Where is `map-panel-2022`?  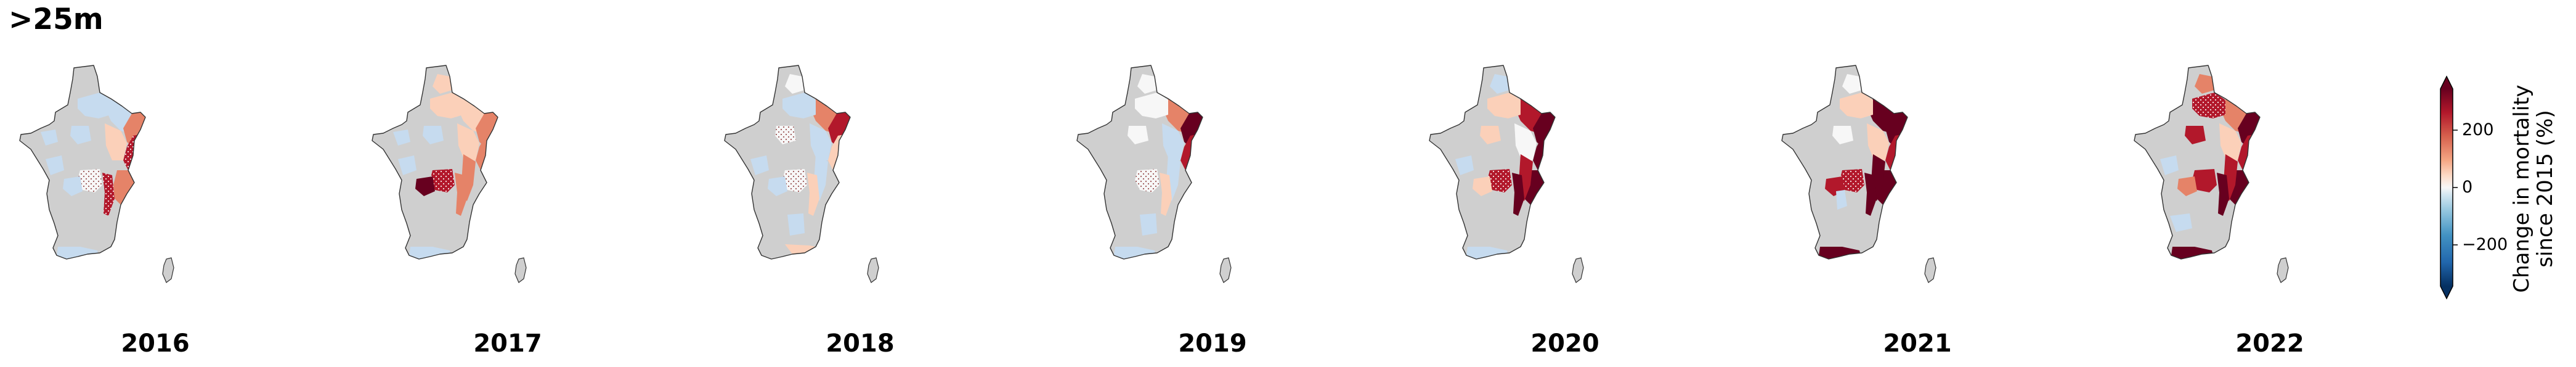 map-panel-2022 is located at coordinates (2211, 174).